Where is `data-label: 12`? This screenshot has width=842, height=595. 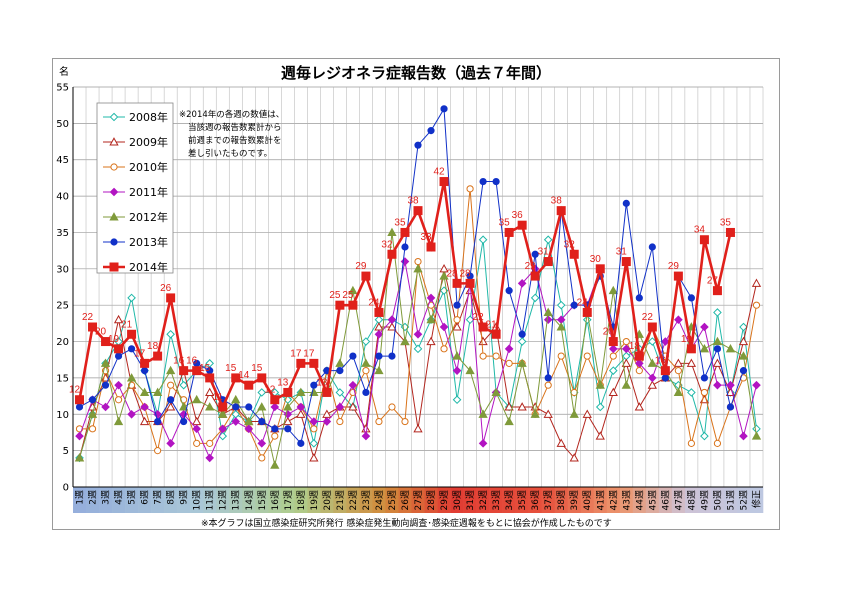 data-label: 12 is located at coordinates (75, 390).